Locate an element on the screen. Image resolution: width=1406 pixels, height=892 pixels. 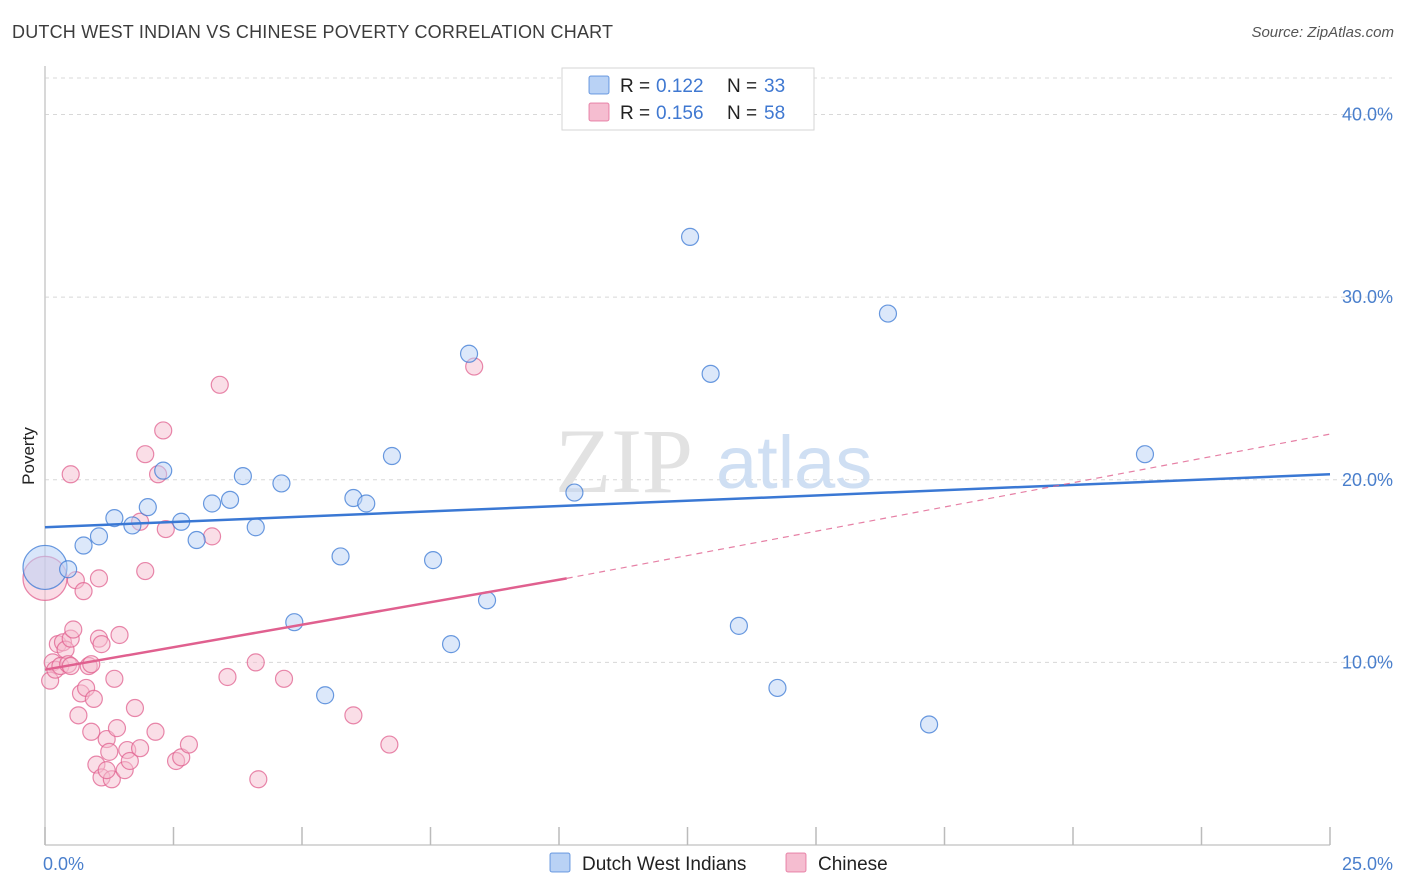
legend-n-label-chinese: N = is located at coordinates (742, 113).